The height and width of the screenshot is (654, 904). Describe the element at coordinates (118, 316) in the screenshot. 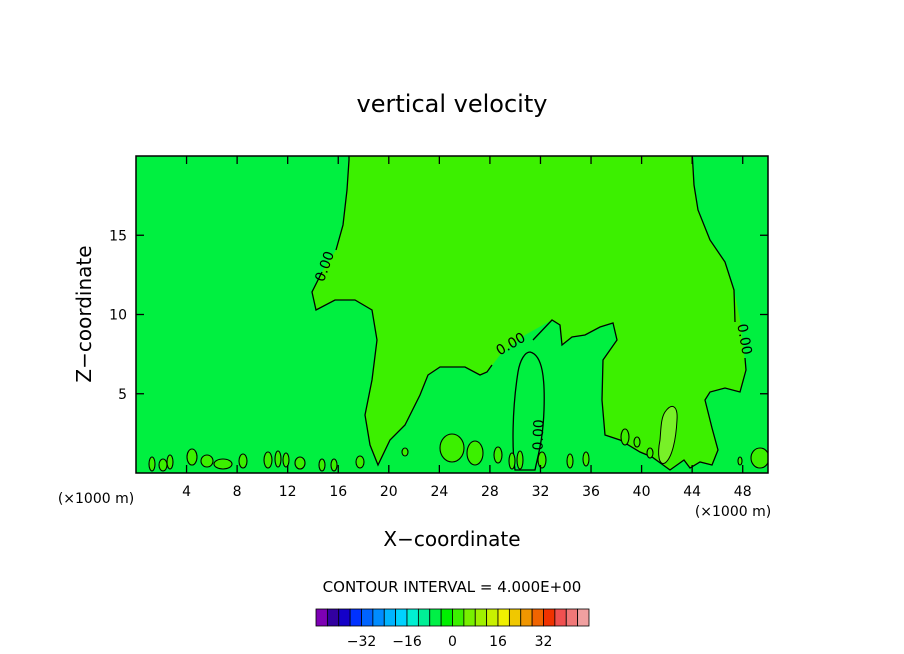

I see `y-tick-label: 10` at that location.